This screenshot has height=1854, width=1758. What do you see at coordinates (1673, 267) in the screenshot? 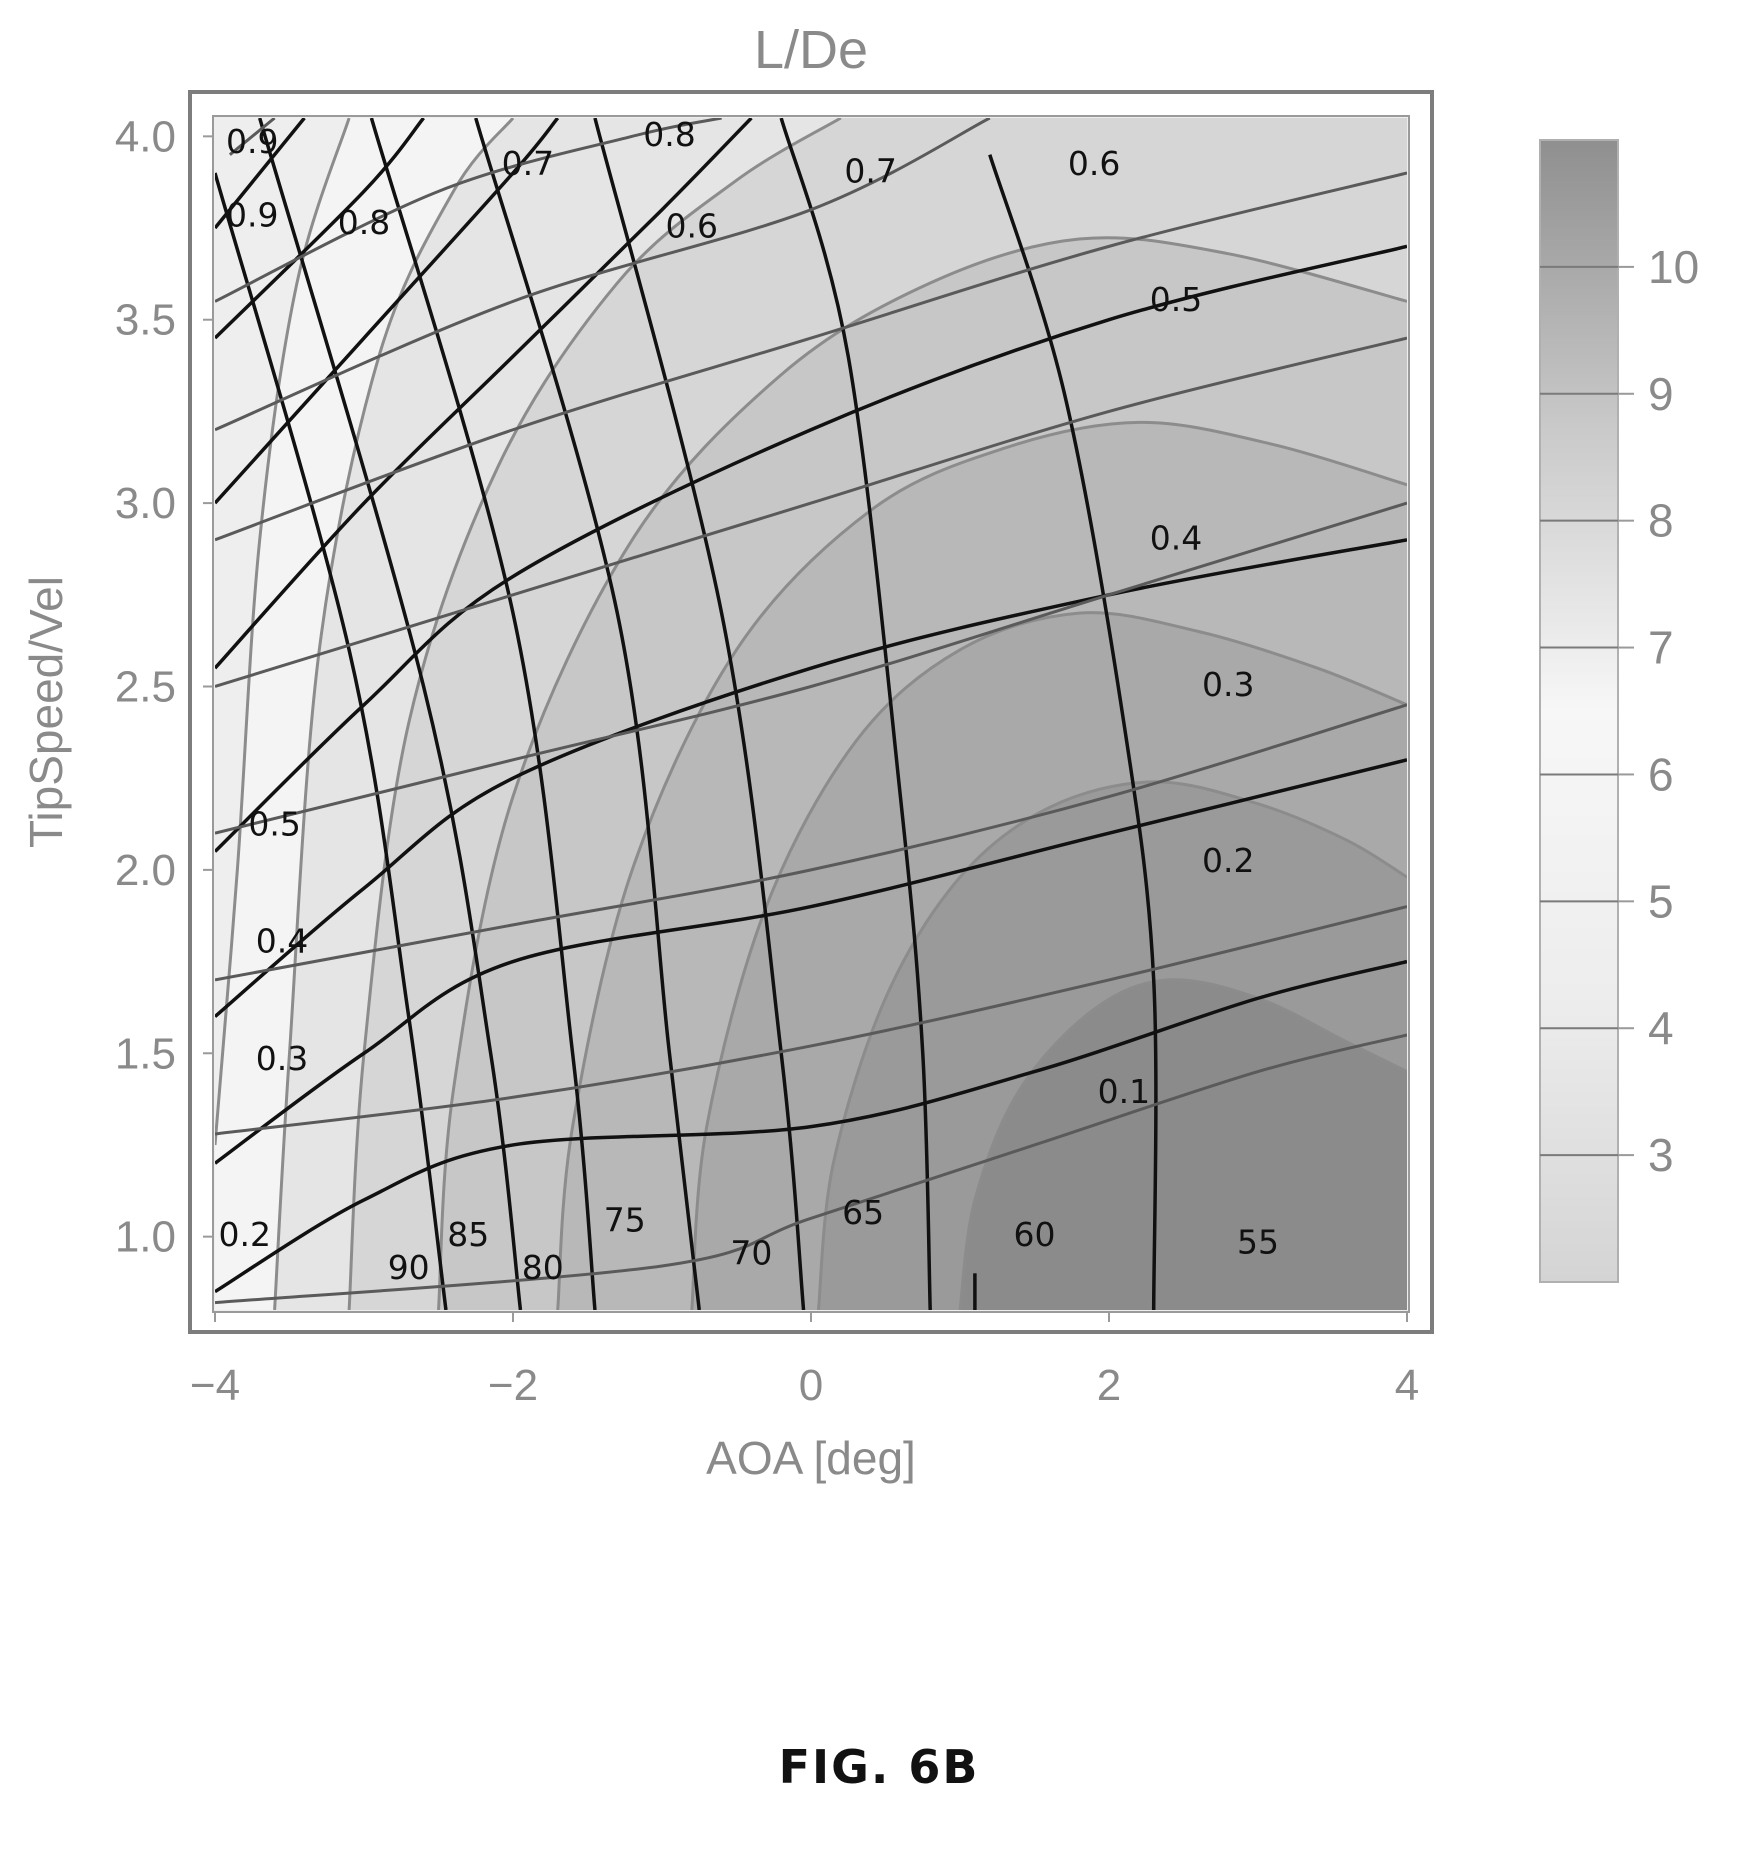
I see `colorbar-tick-label-7: 10` at bounding box center [1673, 267].